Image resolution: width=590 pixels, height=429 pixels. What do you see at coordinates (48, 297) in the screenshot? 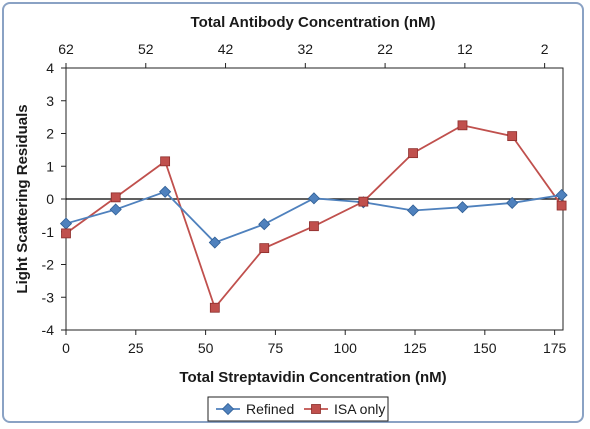
I see `y-tick-label: -3` at bounding box center [48, 297].